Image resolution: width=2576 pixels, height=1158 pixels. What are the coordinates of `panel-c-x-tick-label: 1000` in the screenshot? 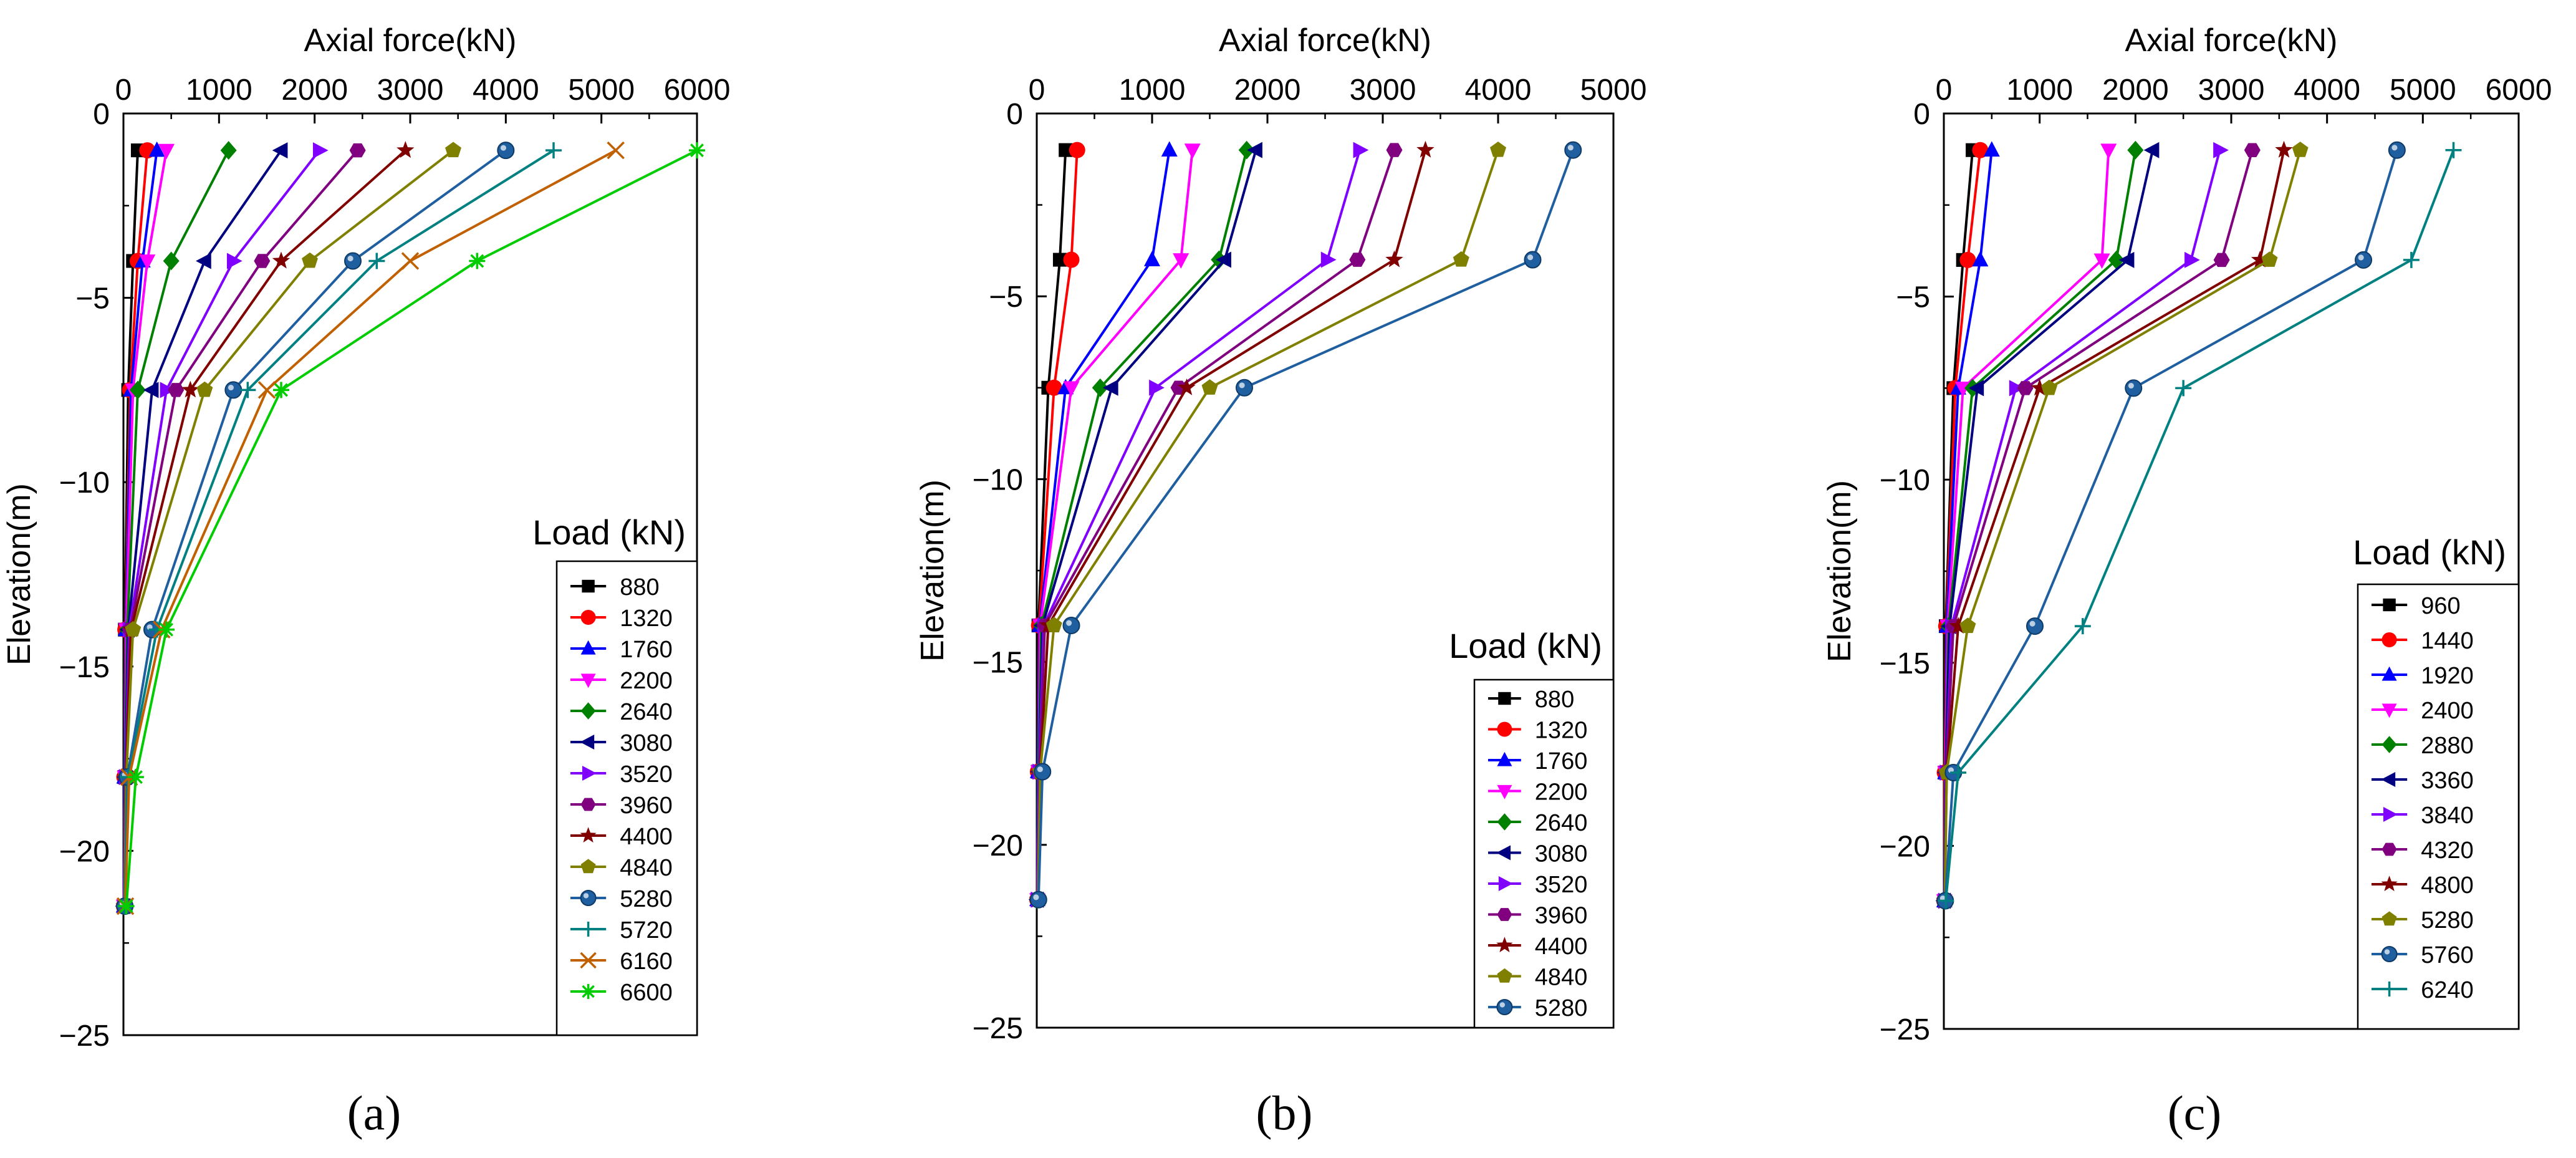 It's located at (2039, 90).